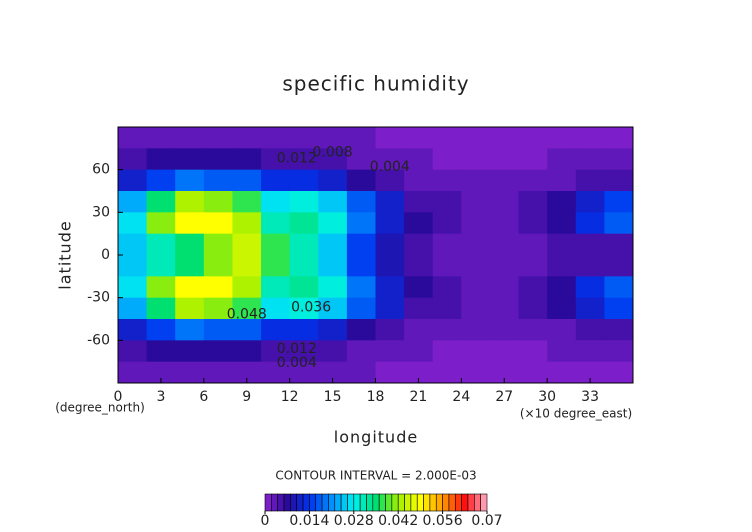 Image resolution: width=752 pixels, height=532 pixels. I want to click on contour-label: 0.048, so click(247, 315).